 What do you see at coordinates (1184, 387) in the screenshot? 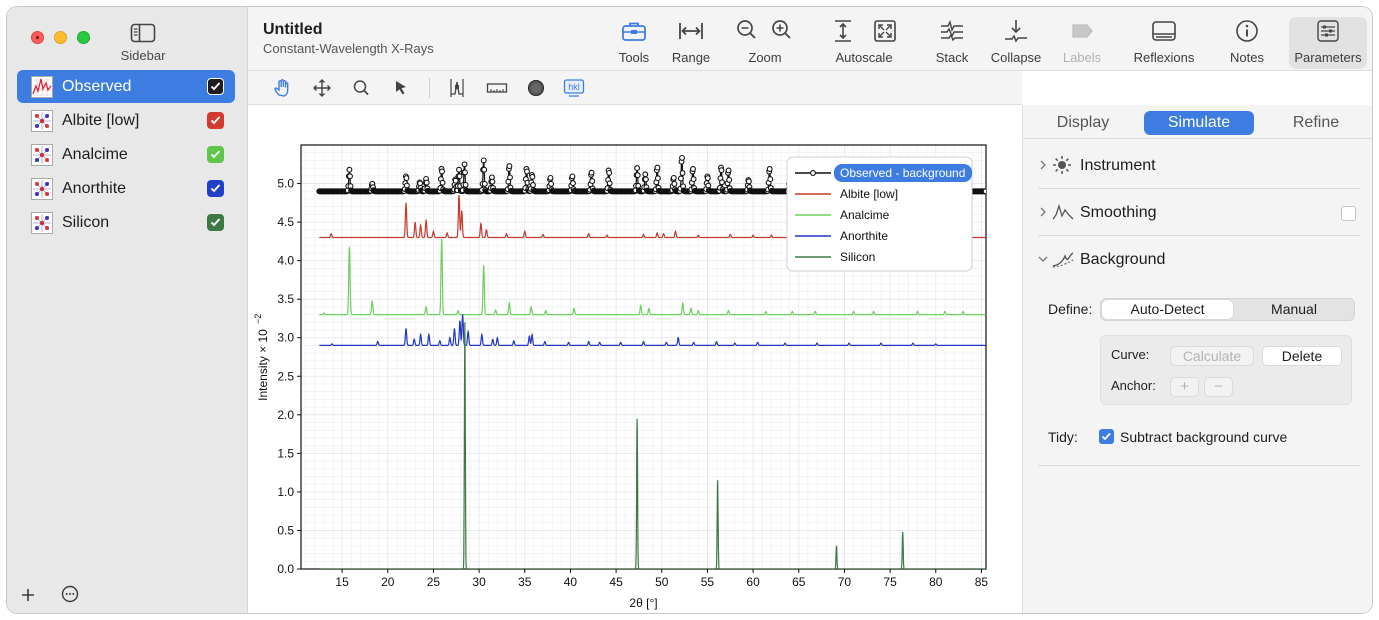
I see `add-anchor-button: +` at bounding box center [1184, 387].